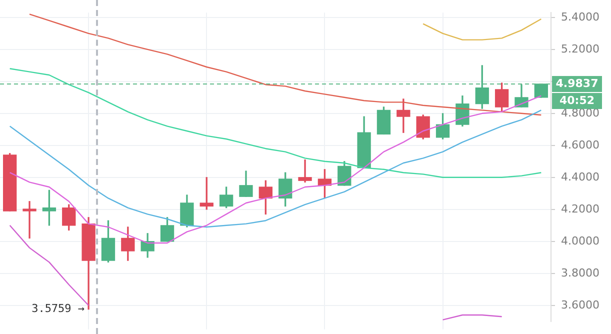  Describe the element at coordinates (580, 273) in the screenshot. I see `y-tick-label: 3.8000` at that location.